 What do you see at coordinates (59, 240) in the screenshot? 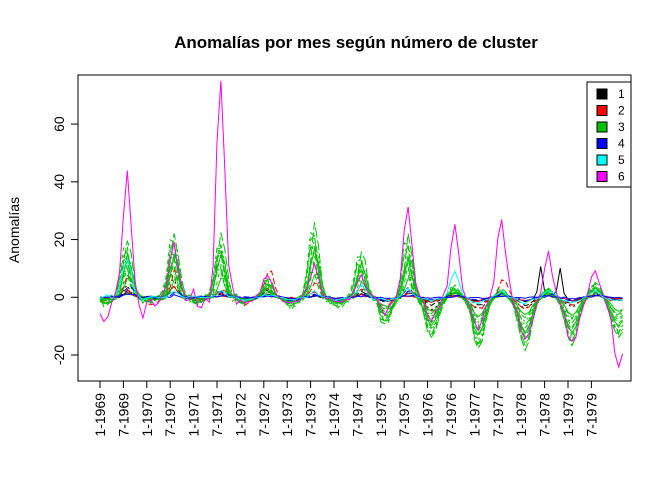
I see `y-tick-label: 20` at bounding box center [59, 240].